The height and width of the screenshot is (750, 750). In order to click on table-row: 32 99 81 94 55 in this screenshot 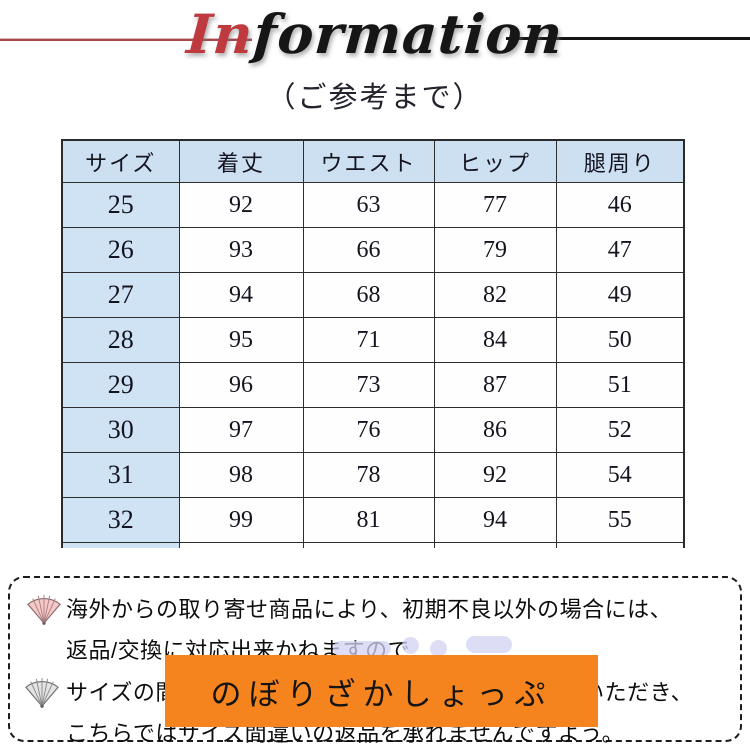, I will do `click(373, 520)`.